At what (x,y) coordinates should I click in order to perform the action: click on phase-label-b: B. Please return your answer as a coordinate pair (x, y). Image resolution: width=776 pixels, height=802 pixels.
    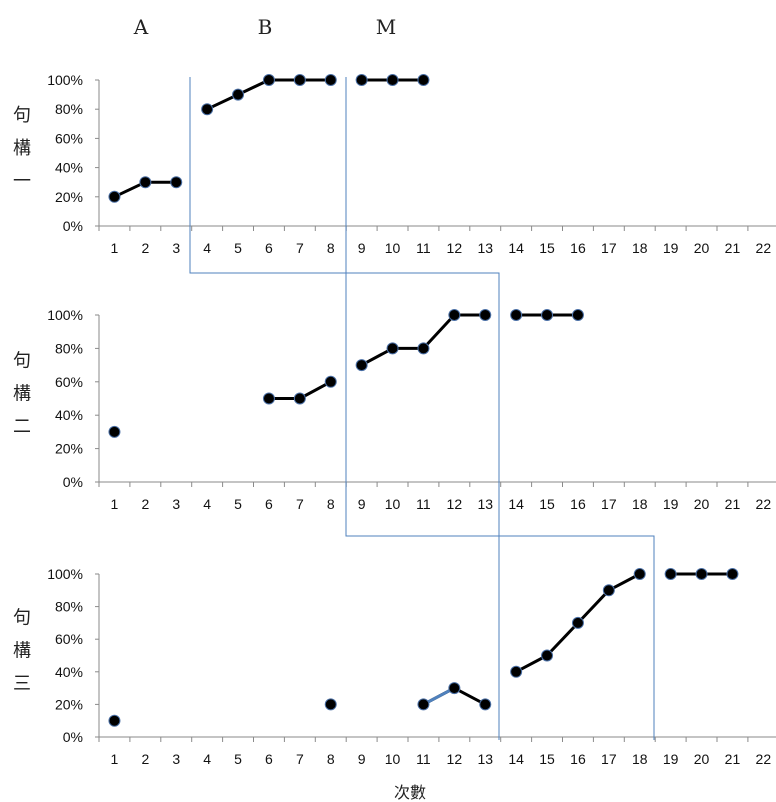
    Looking at the image, I should click on (265, 27).